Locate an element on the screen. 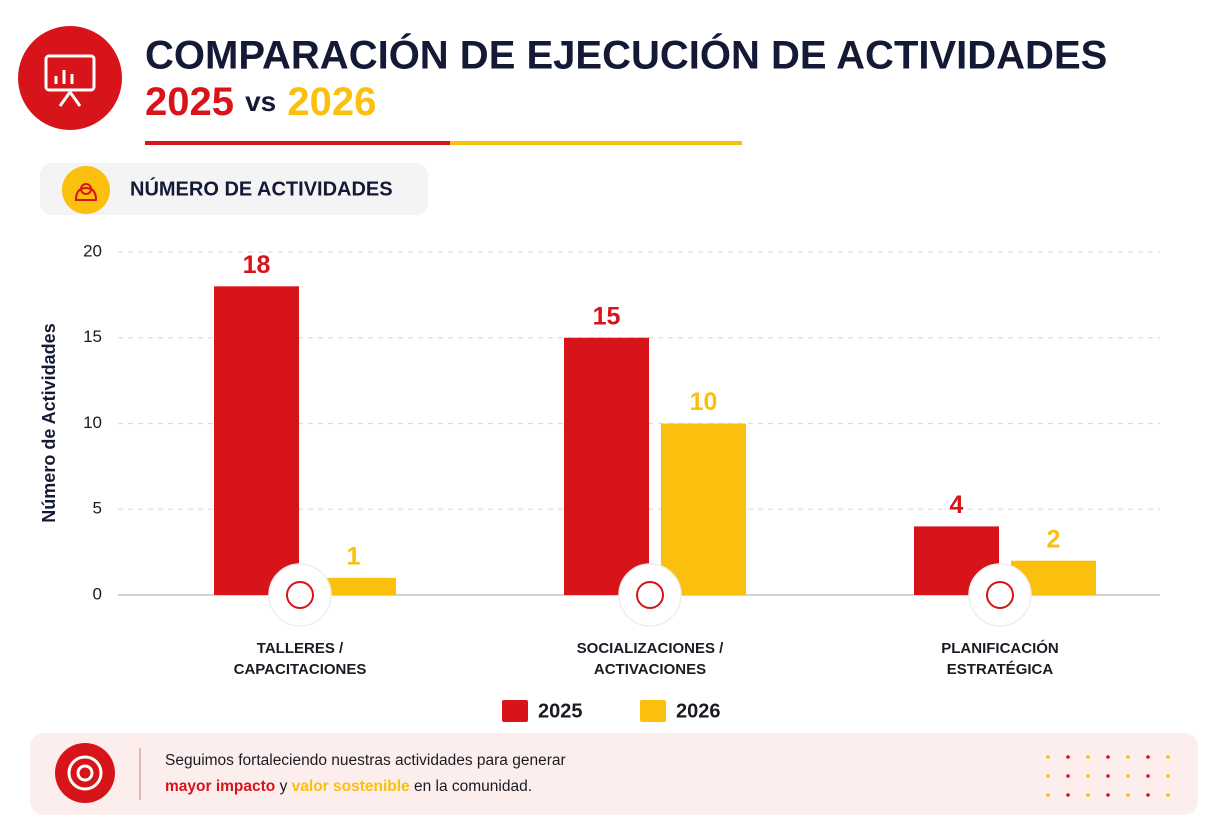 This screenshot has height=821, width=1205. value-label: 15 is located at coordinates (607, 316).